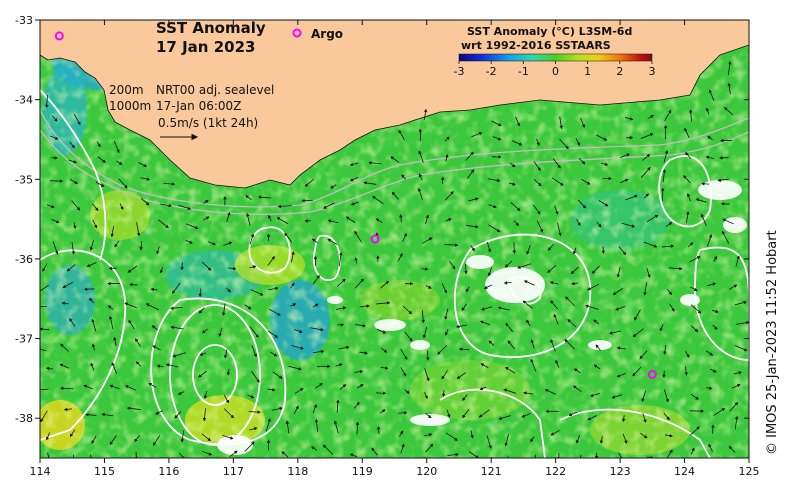 This screenshot has height=492, width=791. Describe the element at coordinates (24, 339) in the screenshot. I see `y-tick-label: -37` at that location.